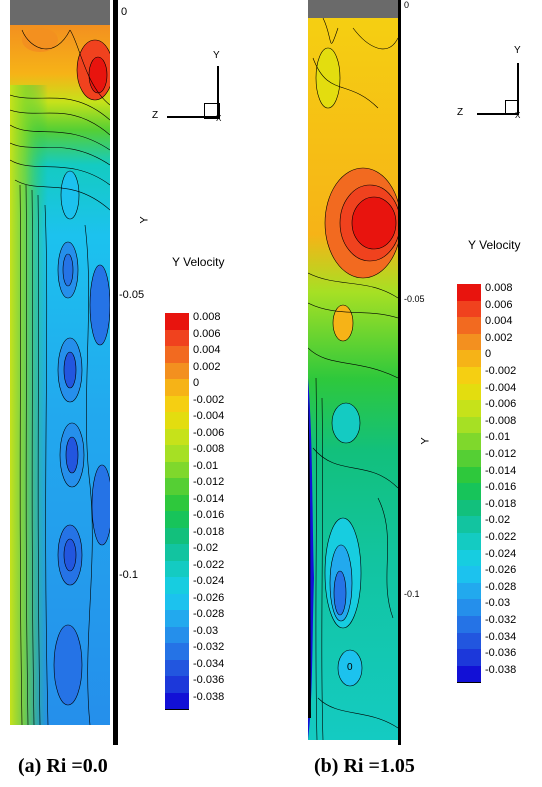 The width and height of the screenshot is (542, 787). Describe the element at coordinates (209, 531) in the screenshot. I see `legend-level-label: -0.018` at that location.